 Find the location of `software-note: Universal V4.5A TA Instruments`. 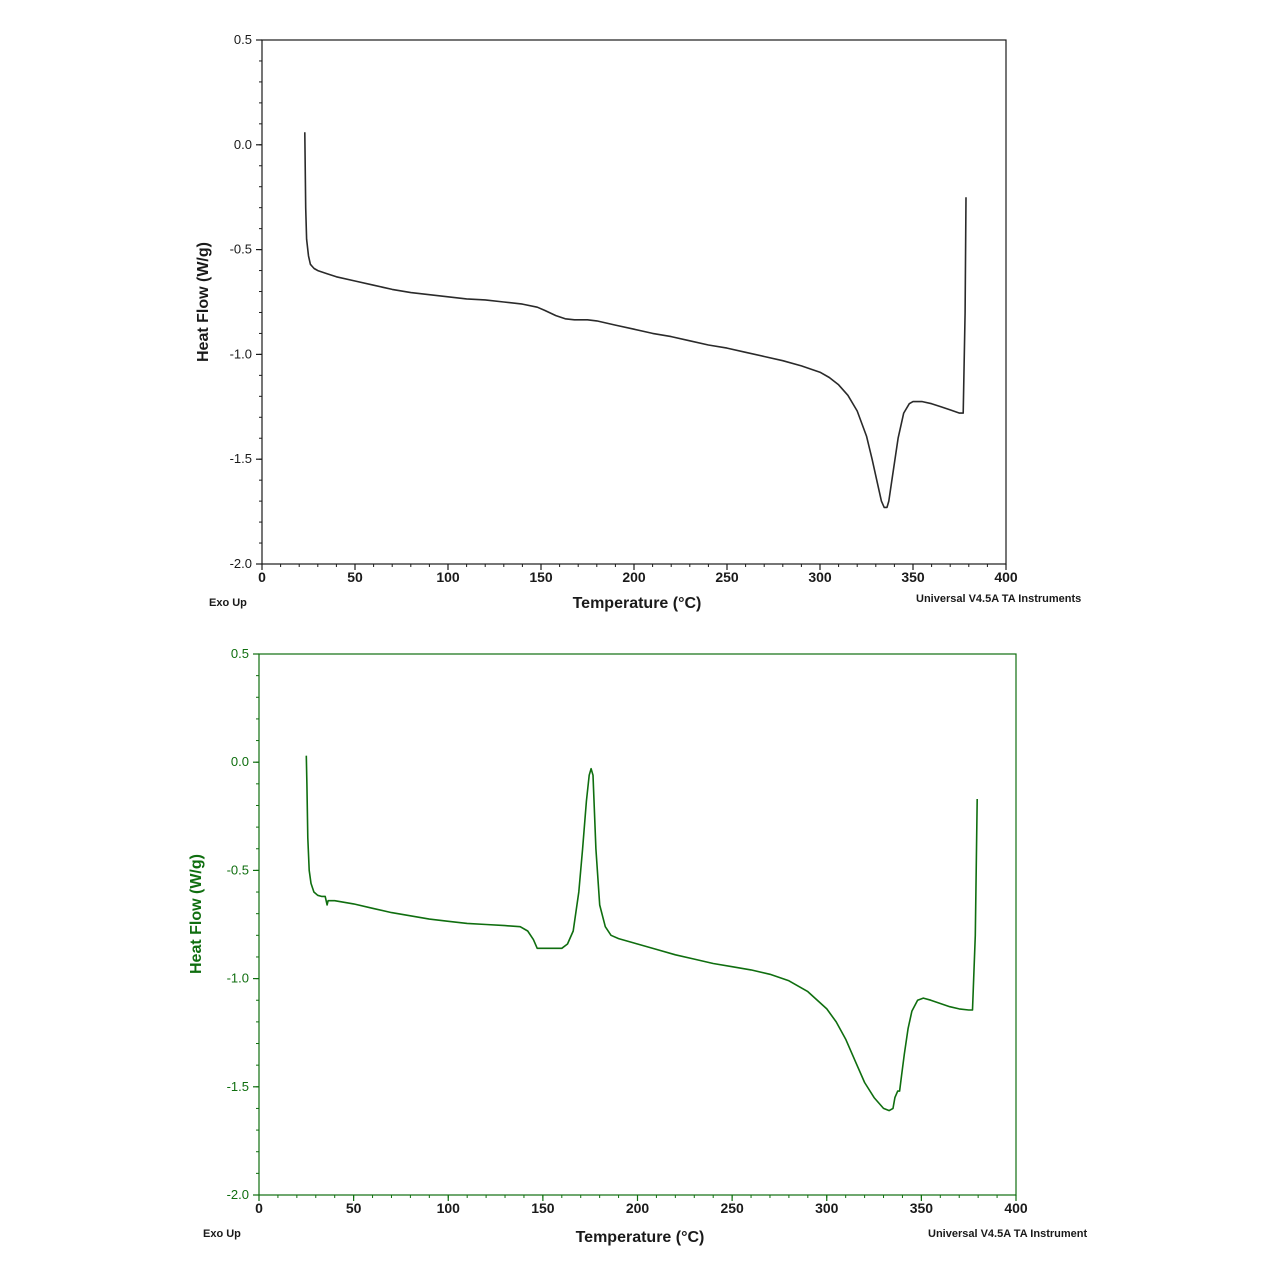

software-note: Universal V4.5A TA Instruments is located at coordinates (998, 599).